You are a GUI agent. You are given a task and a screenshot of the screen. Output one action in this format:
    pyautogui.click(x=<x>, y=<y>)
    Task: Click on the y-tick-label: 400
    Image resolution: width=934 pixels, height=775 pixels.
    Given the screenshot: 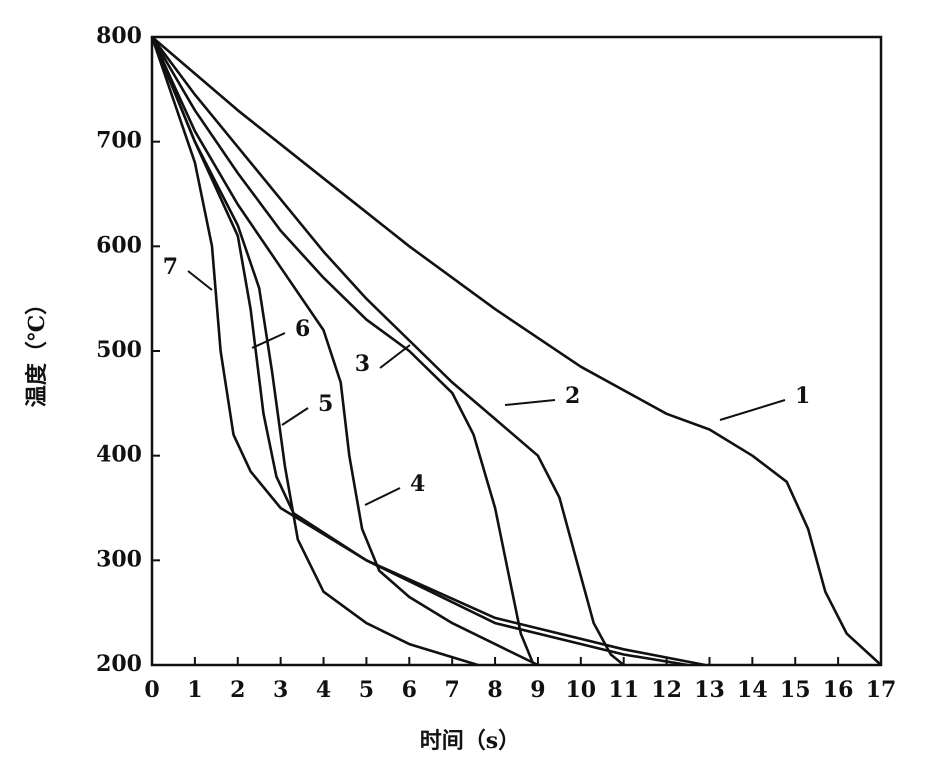 What is the action you would take?
    pyautogui.click(x=119, y=455)
    